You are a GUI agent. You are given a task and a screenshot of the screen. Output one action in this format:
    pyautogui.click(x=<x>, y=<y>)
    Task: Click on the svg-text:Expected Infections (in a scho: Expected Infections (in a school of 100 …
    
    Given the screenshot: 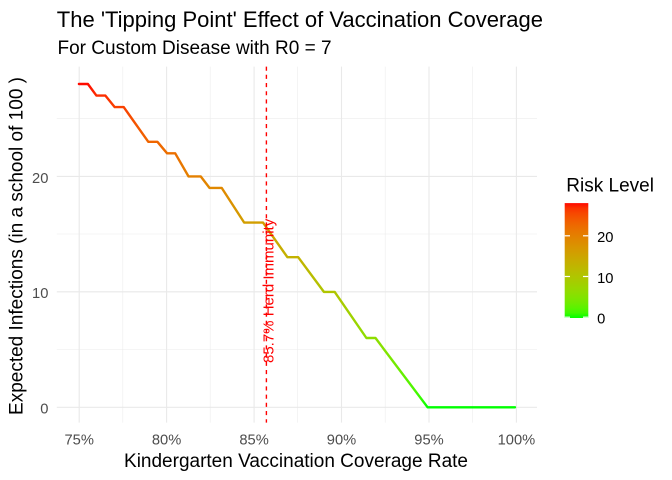 What is the action you would take?
    pyautogui.click(x=16, y=246)
    